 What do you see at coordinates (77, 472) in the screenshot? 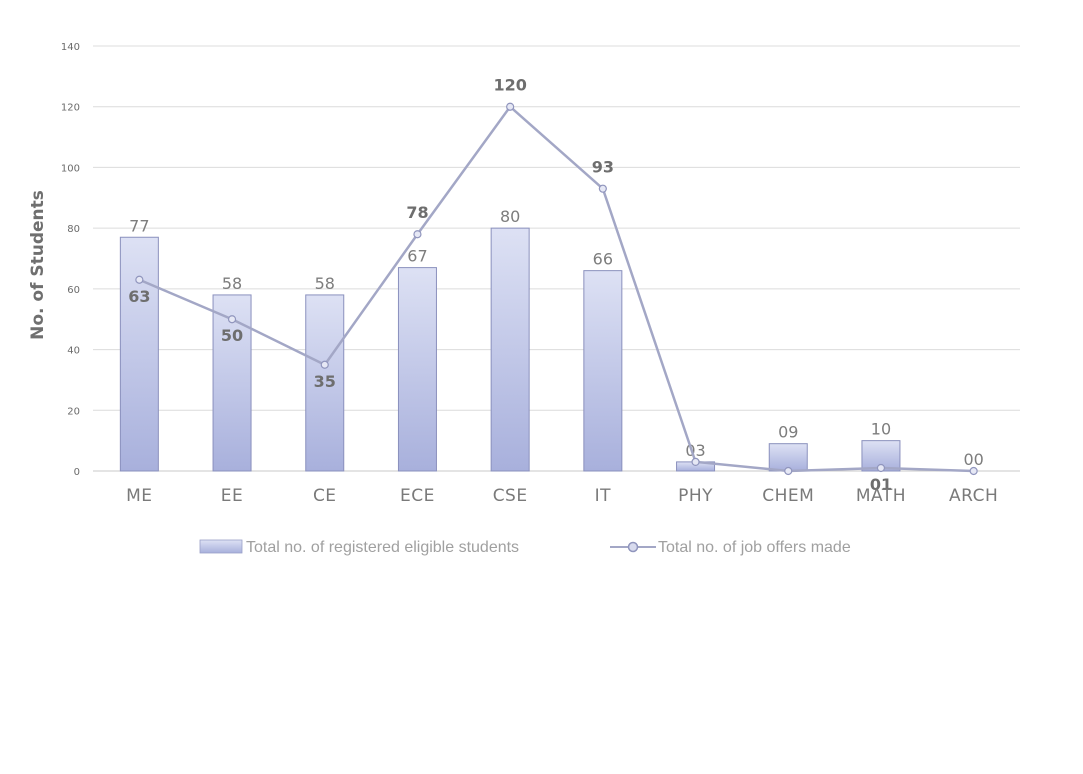
I see `y-tick-label: 0` at bounding box center [77, 472].